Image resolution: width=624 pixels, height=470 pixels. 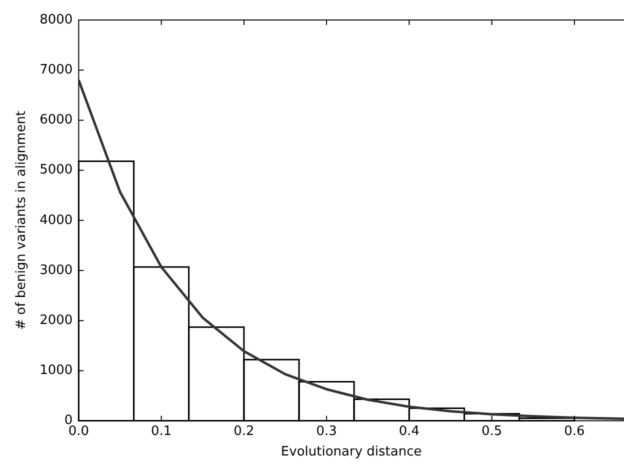 What do you see at coordinates (56, 120) in the screenshot?
I see `y-tick-label: 6000` at bounding box center [56, 120].